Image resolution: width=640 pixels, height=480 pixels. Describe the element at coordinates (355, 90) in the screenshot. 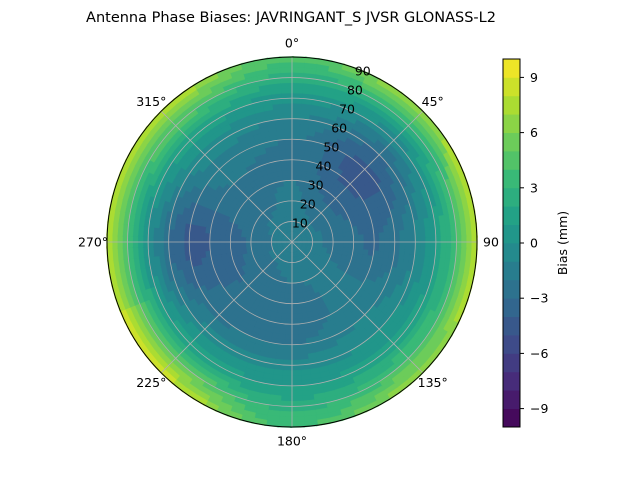

I see `radial-tick-label: 80` at that location.